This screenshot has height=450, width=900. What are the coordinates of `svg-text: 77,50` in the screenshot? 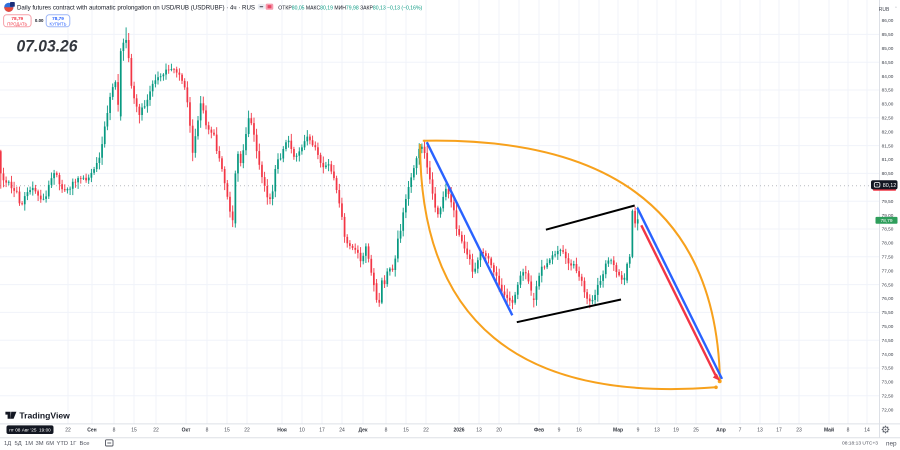 It's located at (888, 257).